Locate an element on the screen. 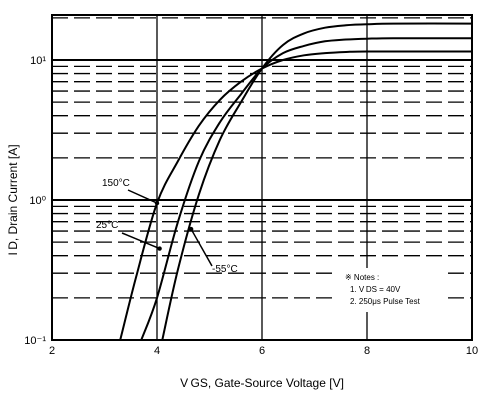  x-tick-label: 2 is located at coordinates (52, 351).